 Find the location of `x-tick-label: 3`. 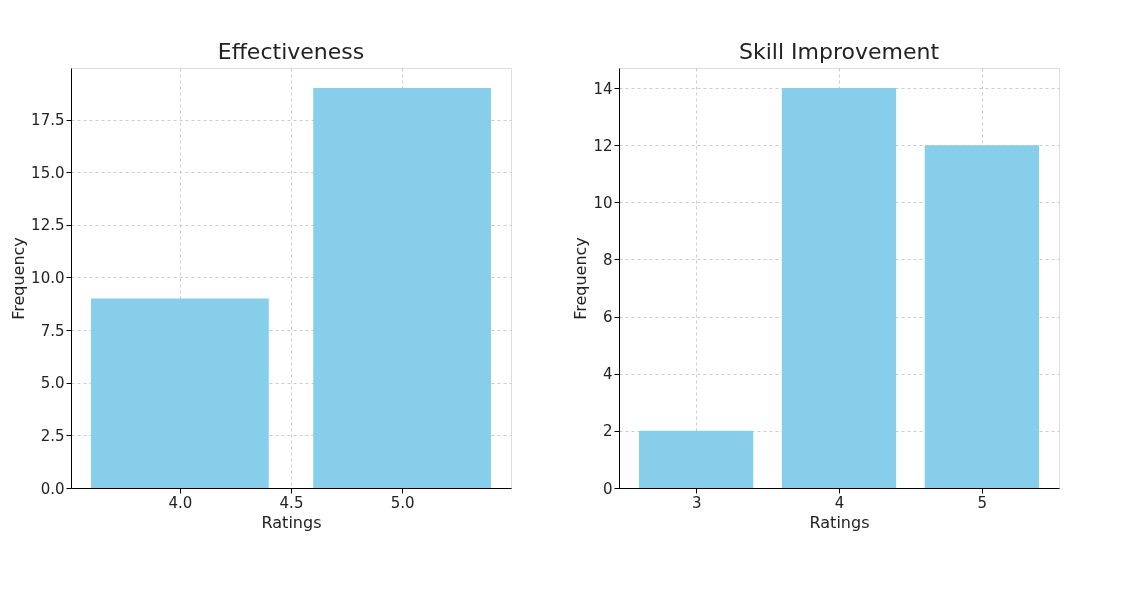

x-tick-label: 3 is located at coordinates (696, 502).